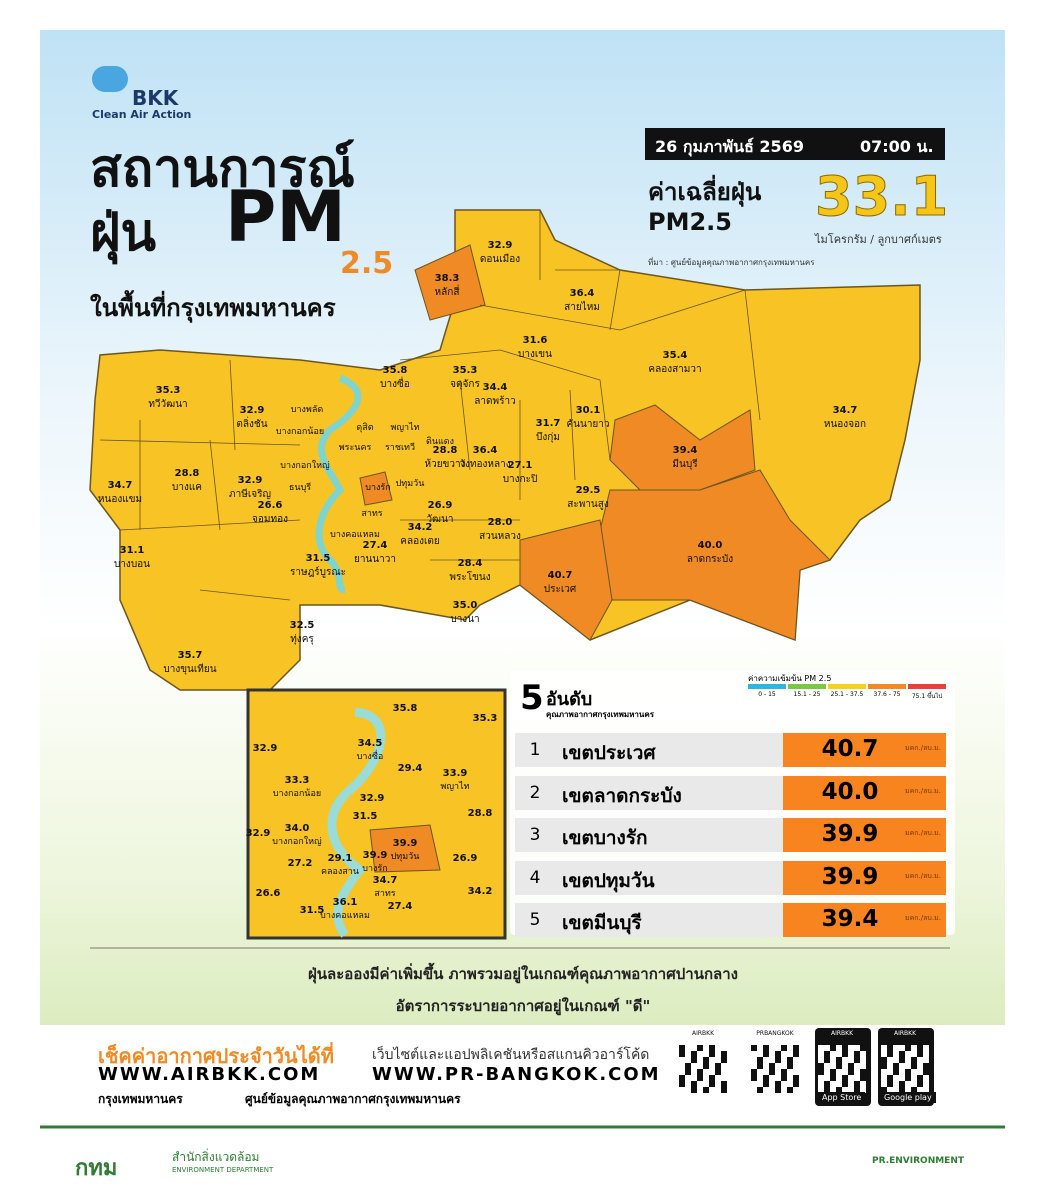  Describe the element at coordinates (500, 259) in the screenshot. I see `district-name: ดอนเมือง` at that location.